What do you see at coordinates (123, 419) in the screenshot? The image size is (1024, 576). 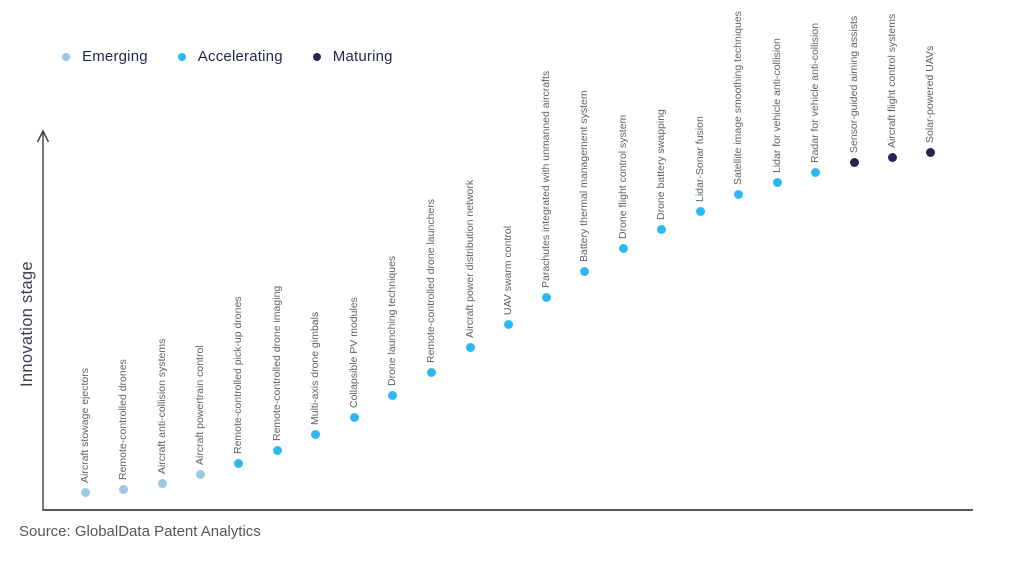 I see `data-point-label: Remote-controlled drones` at bounding box center [123, 419].